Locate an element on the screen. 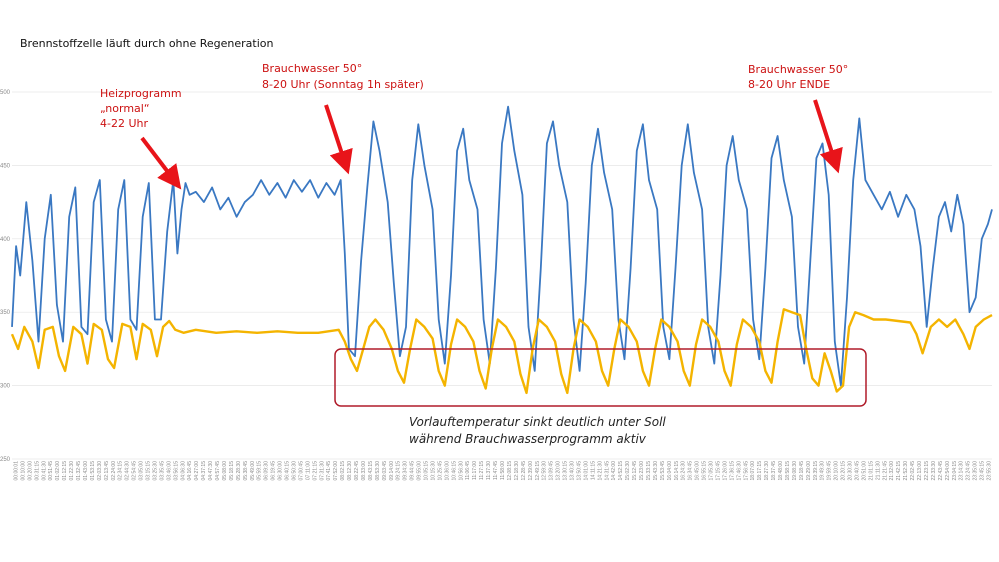 The height and width of the screenshot is (562, 999). x-tick-label: 21:01:15 is located at coordinates (871, 471).